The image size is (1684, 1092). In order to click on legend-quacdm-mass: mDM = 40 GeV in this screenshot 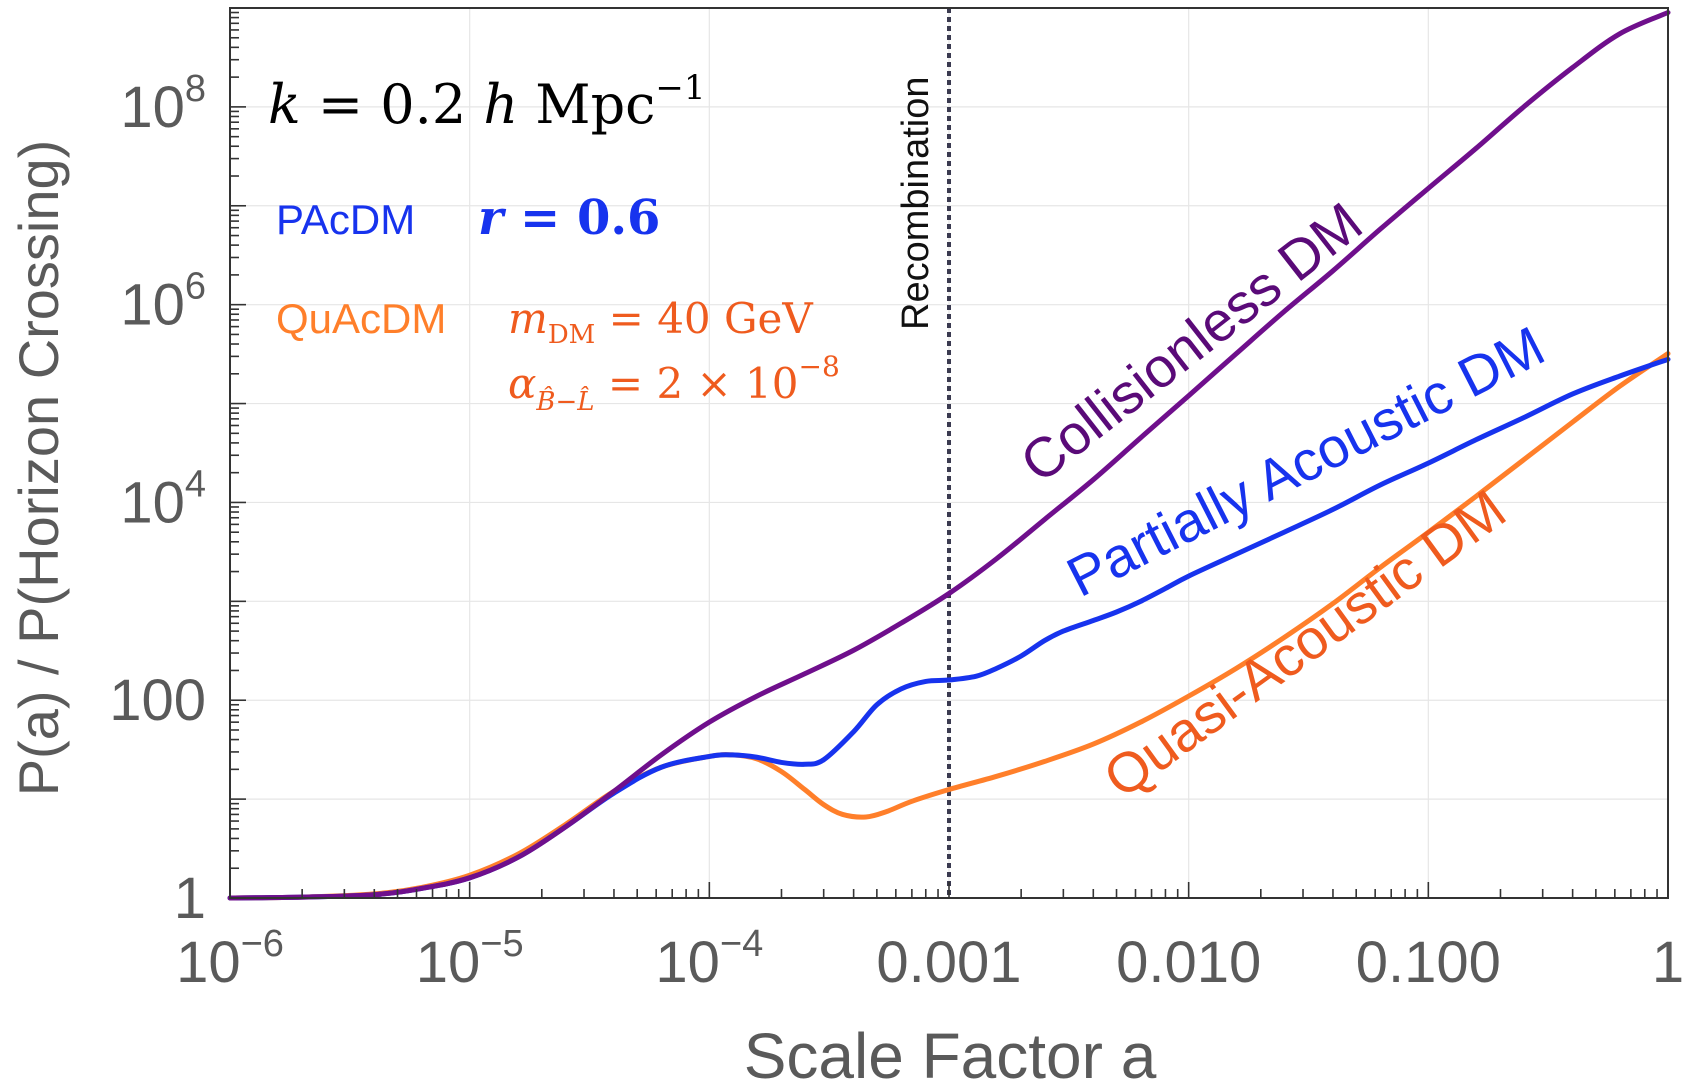, I will do `click(660, 322)`.